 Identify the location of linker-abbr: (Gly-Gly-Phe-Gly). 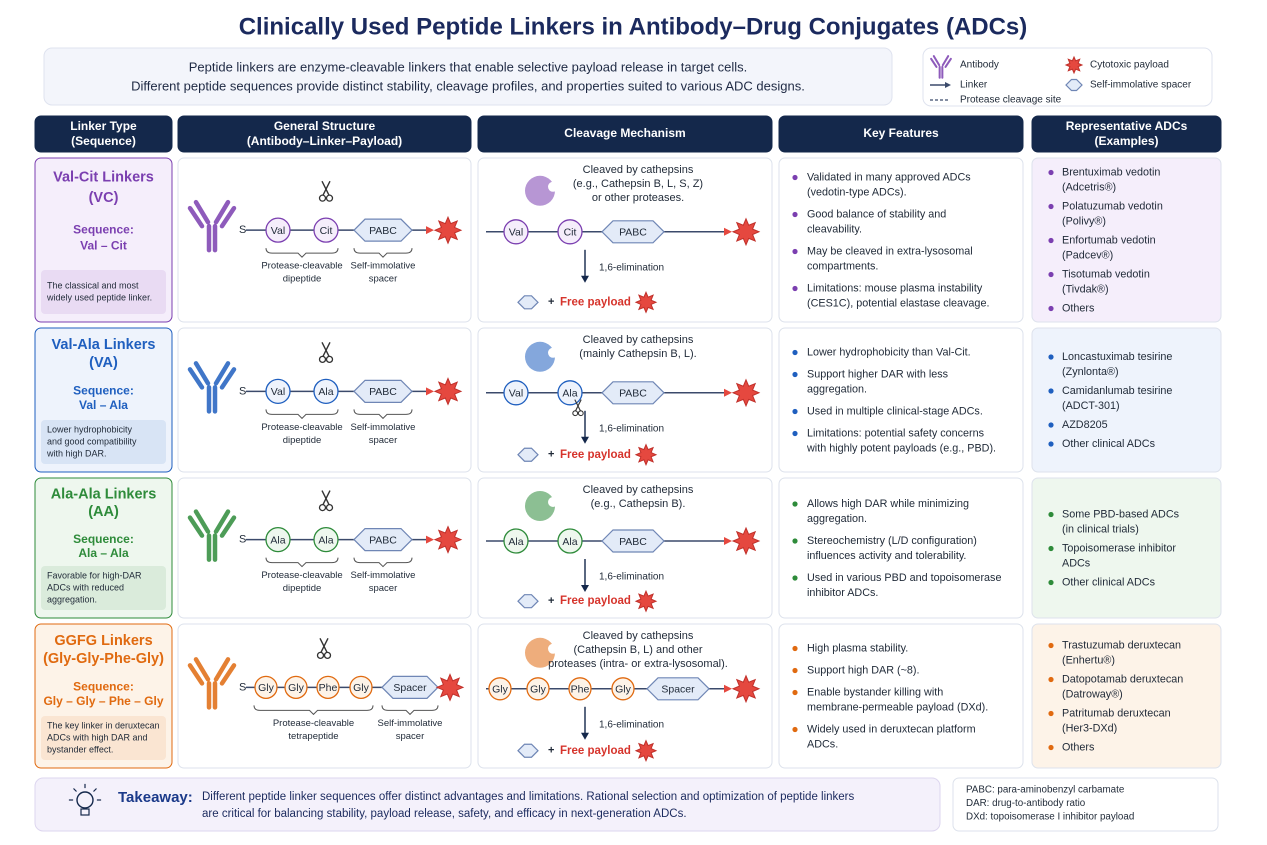
(103, 659).